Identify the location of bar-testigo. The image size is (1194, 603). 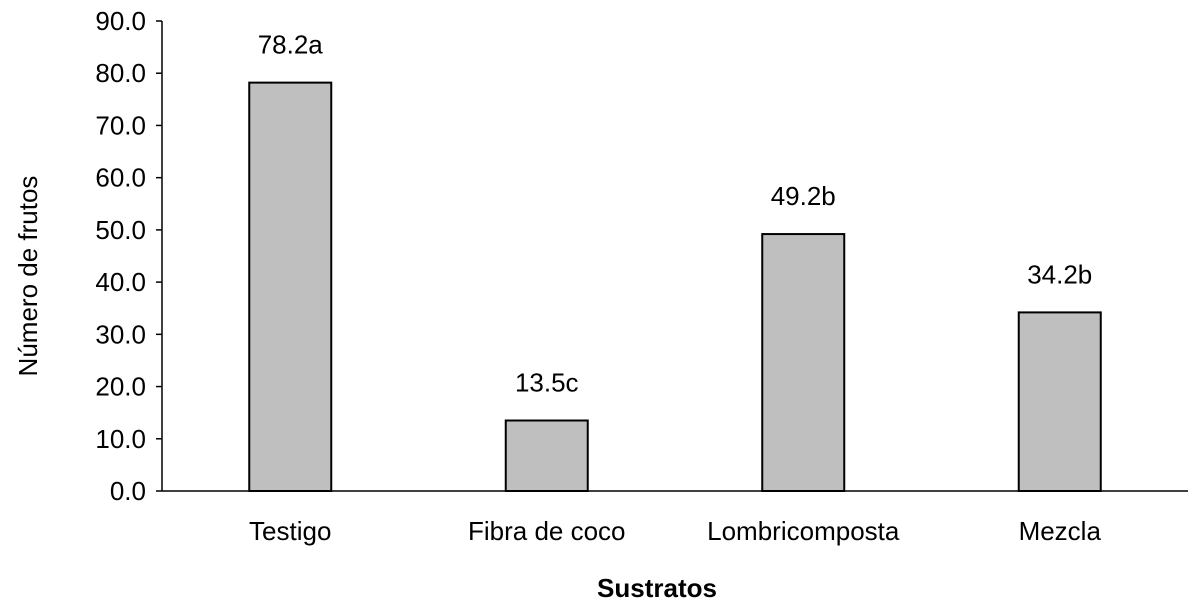
(290, 286).